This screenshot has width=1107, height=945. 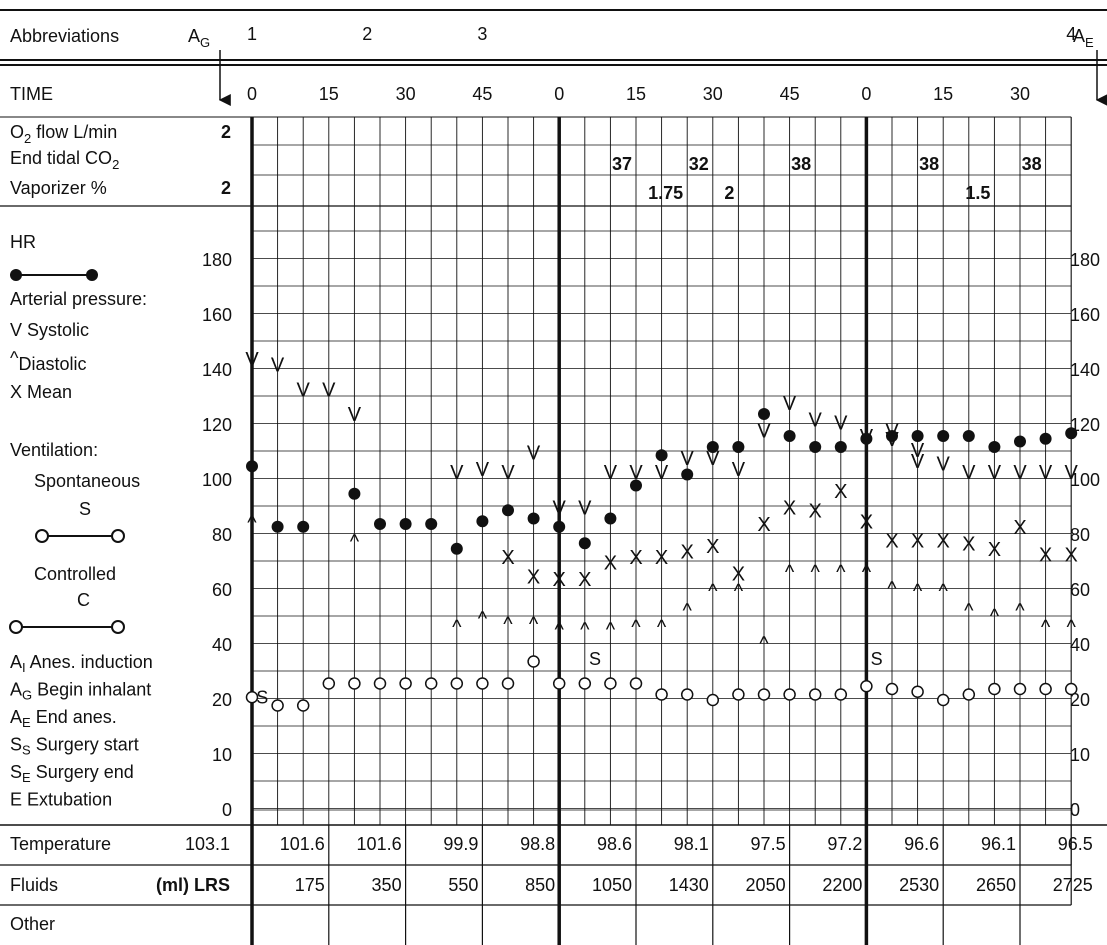 What do you see at coordinates (217, 370) in the screenshot?
I see `y-tick-label: 140` at bounding box center [217, 370].